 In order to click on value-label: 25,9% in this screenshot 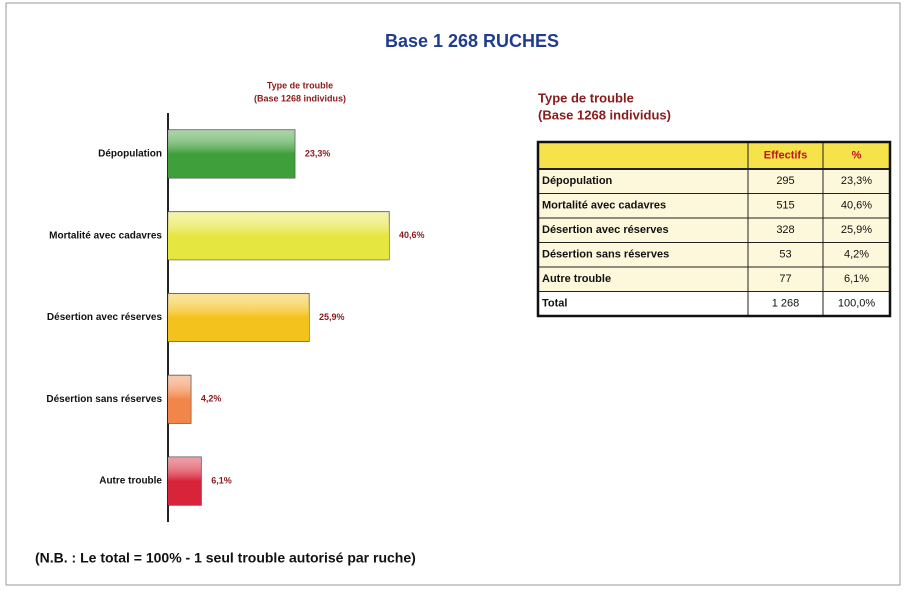, I will do `click(332, 317)`.